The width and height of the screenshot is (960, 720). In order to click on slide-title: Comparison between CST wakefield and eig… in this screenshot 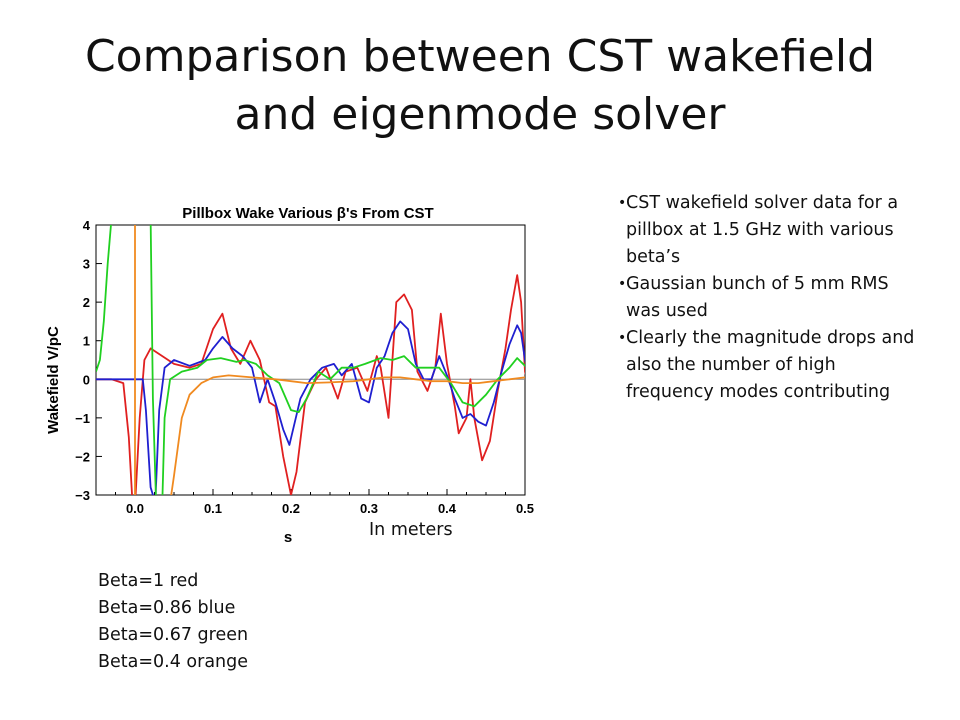, I will do `click(480, 86)`.